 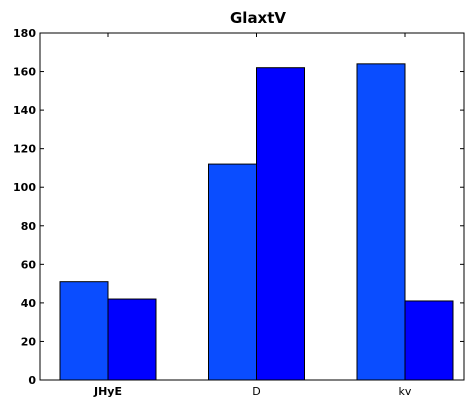 What do you see at coordinates (405, 391) in the screenshot?
I see `x-tick-label: kv` at bounding box center [405, 391].